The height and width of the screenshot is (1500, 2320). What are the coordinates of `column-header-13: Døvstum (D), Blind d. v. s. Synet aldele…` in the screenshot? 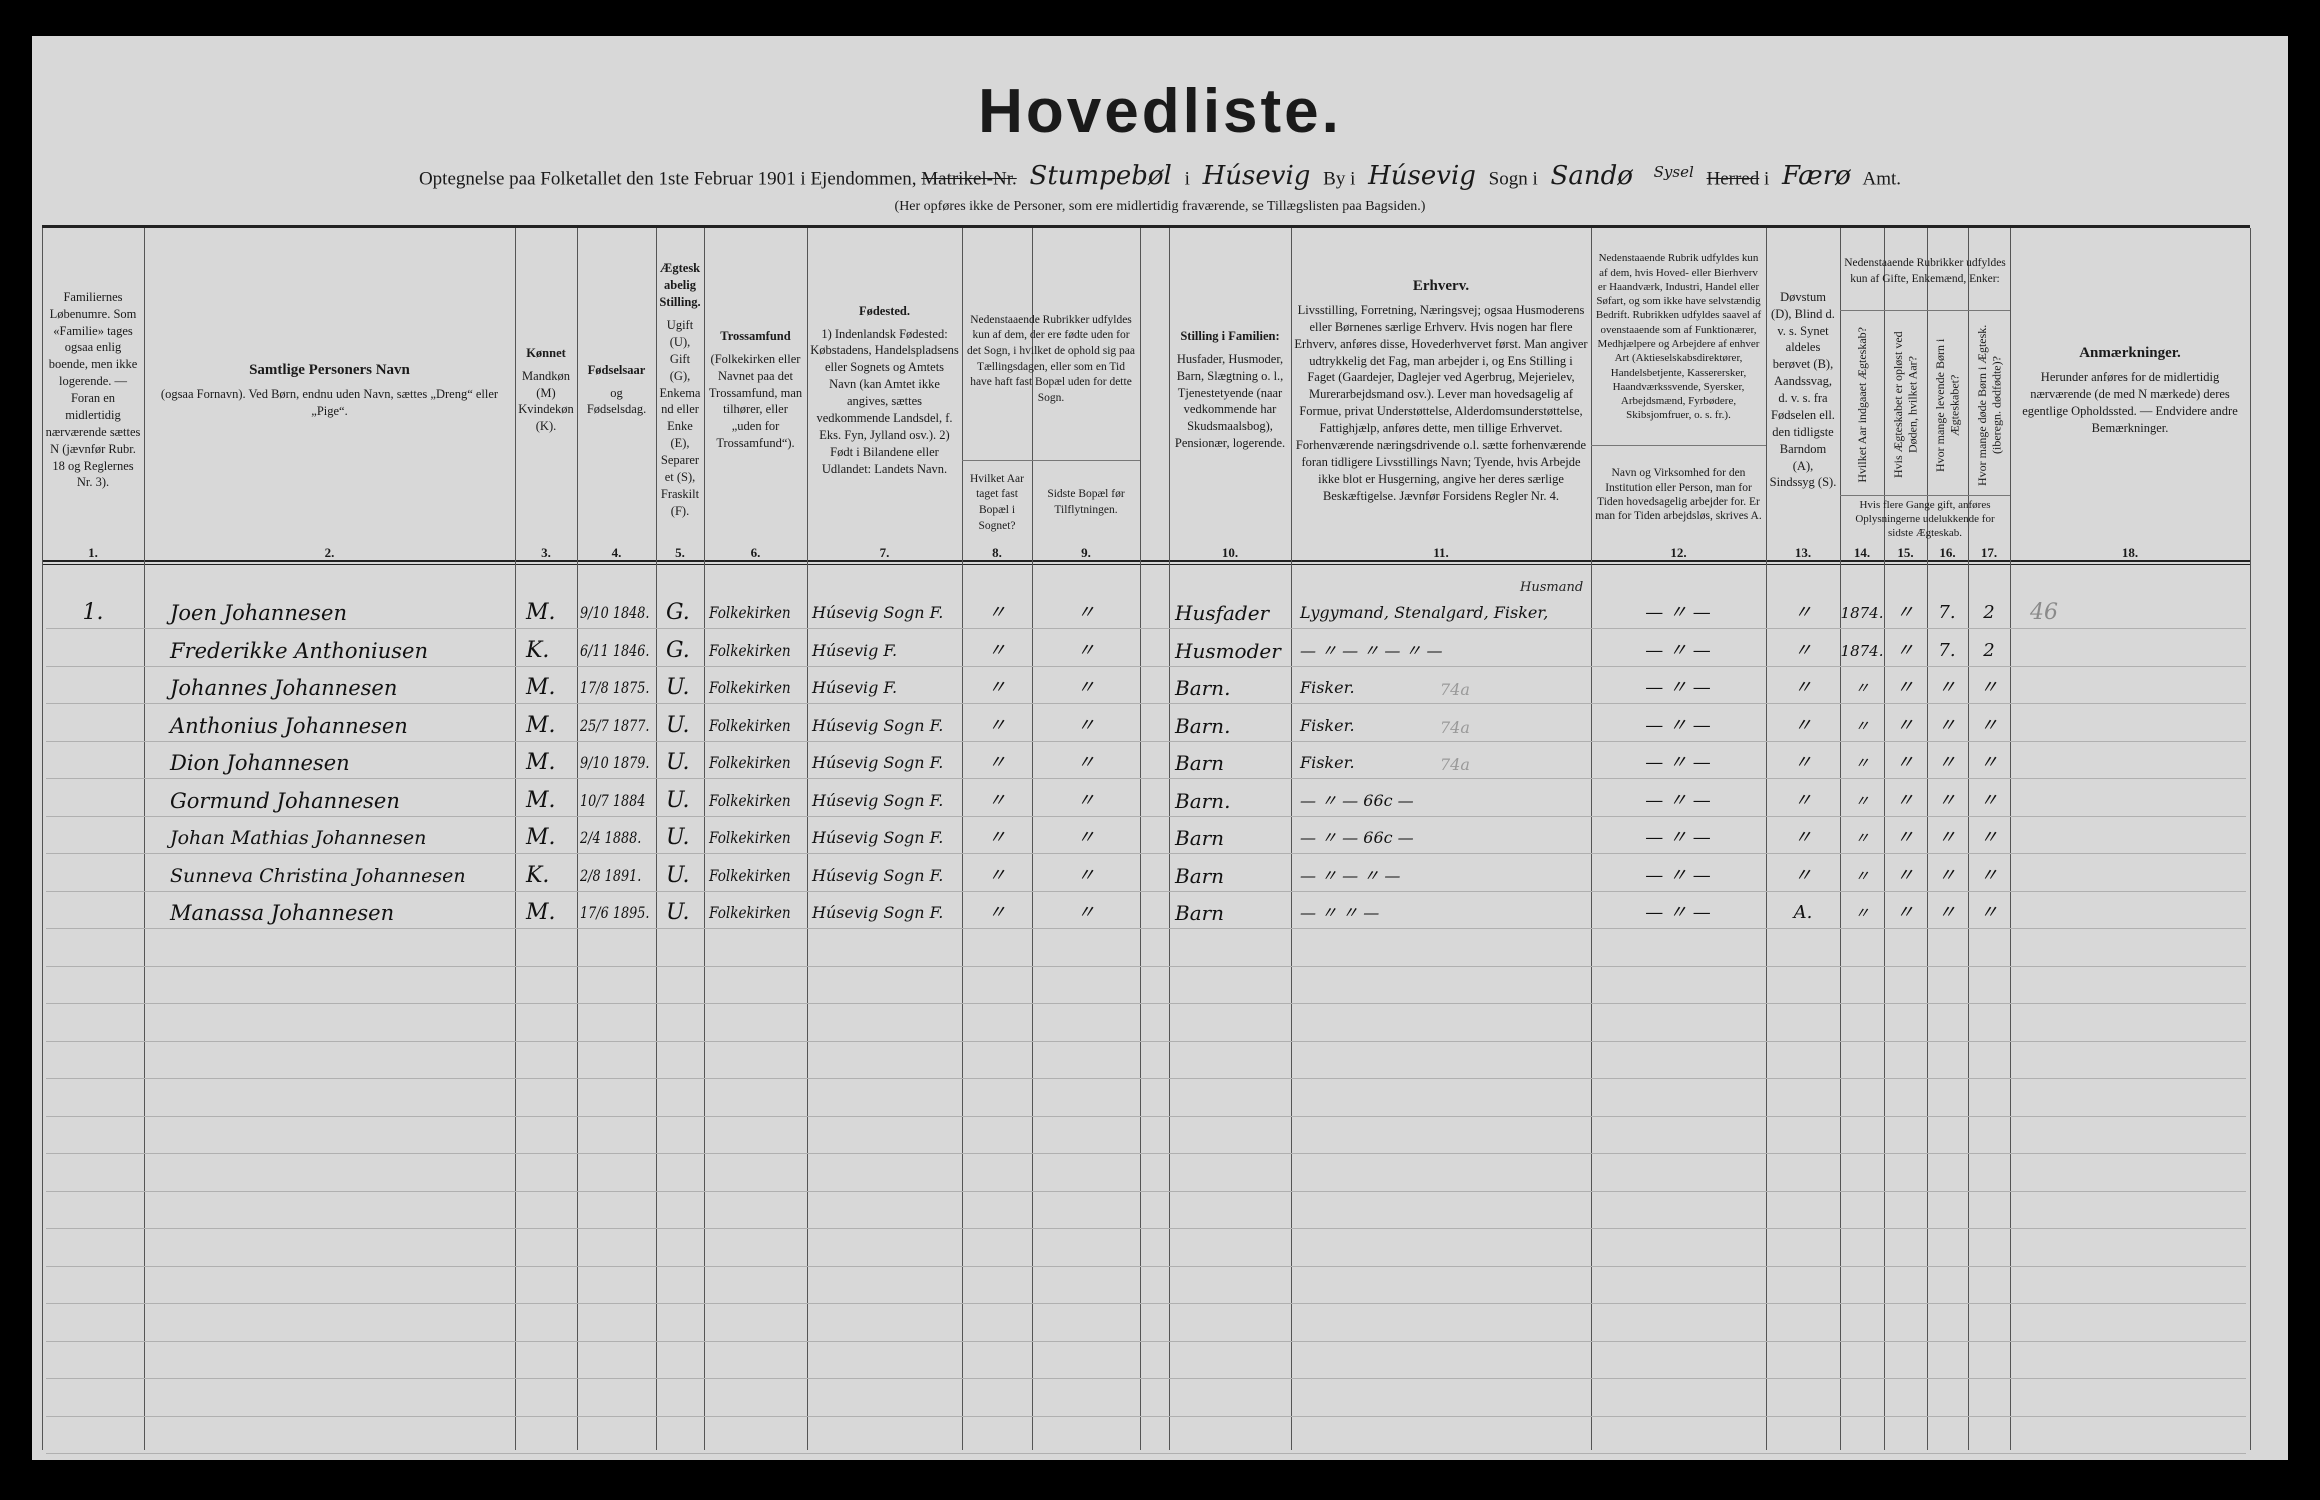 It's located at (1803, 390).